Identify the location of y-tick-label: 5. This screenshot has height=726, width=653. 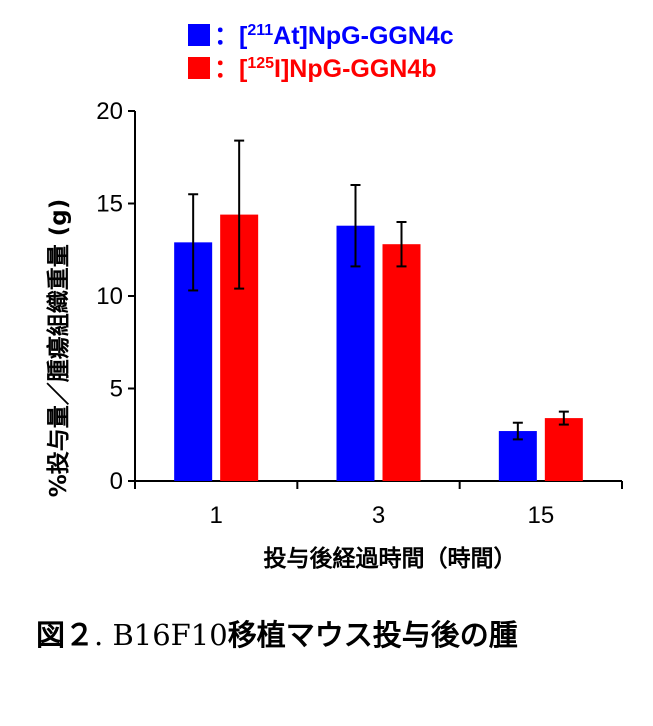
(116, 389).